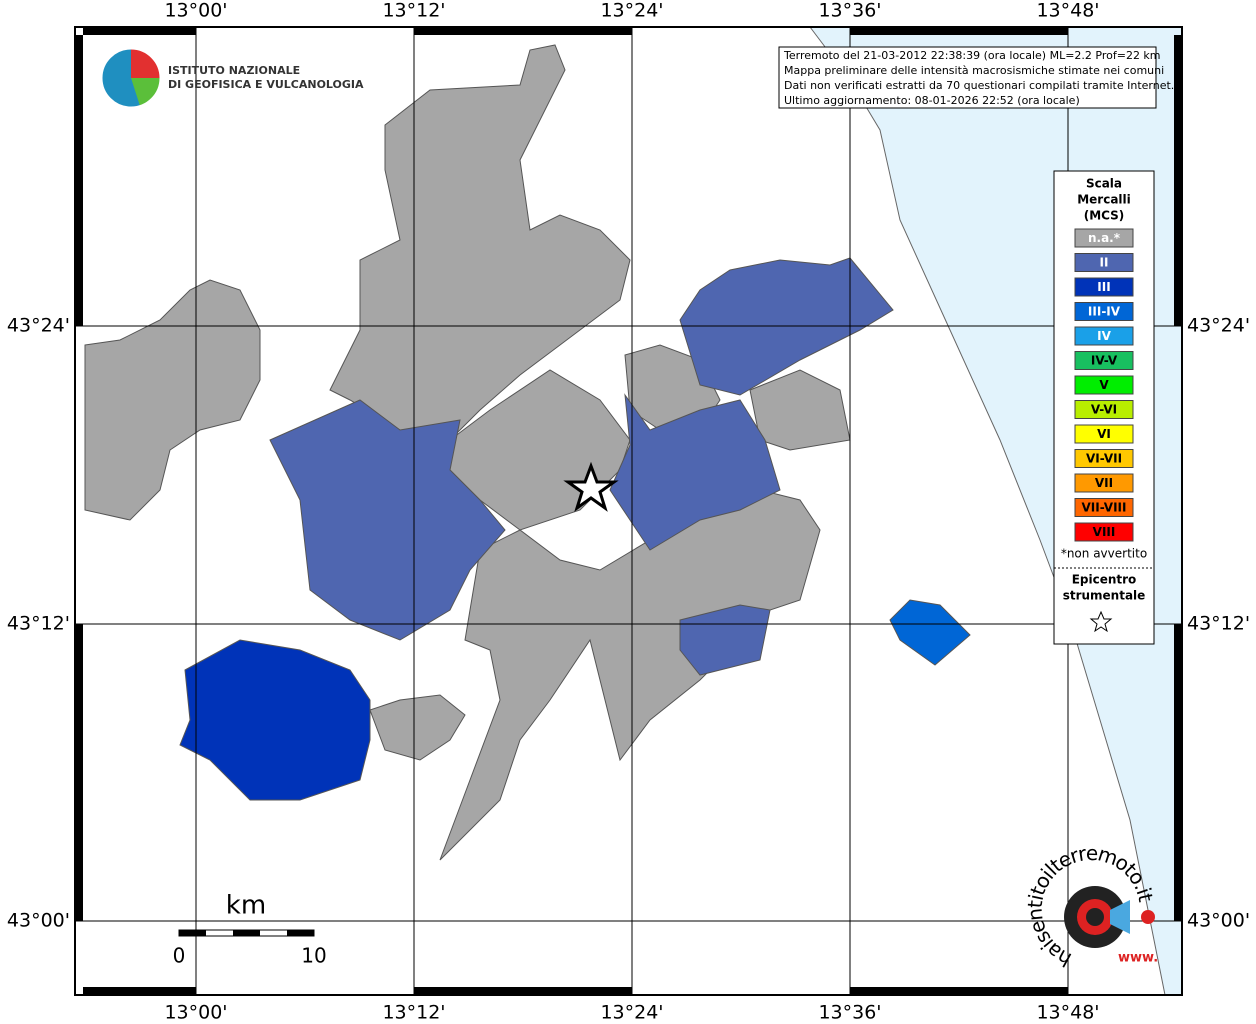 The width and height of the screenshot is (1256, 1024). I want to click on legend-label: V-VI, so click(1104, 410).